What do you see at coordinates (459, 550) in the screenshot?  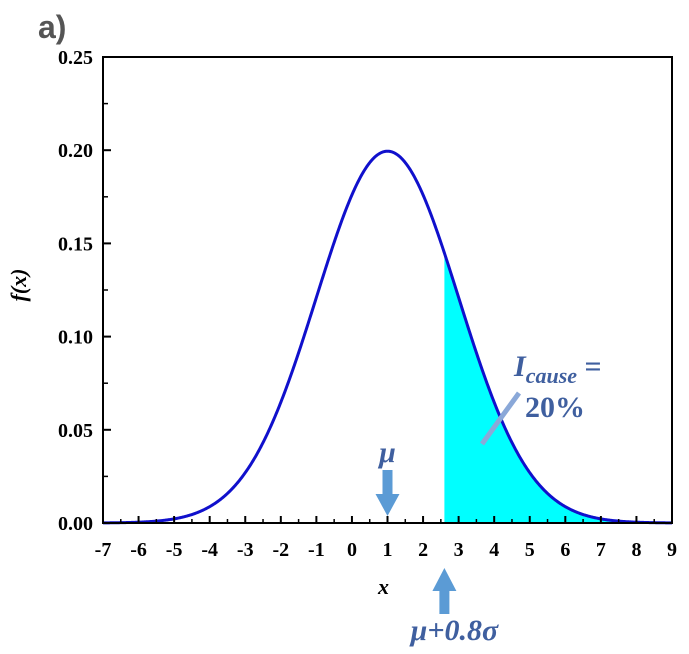 I see `x-tick-label: 3` at bounding box center [459, 550].